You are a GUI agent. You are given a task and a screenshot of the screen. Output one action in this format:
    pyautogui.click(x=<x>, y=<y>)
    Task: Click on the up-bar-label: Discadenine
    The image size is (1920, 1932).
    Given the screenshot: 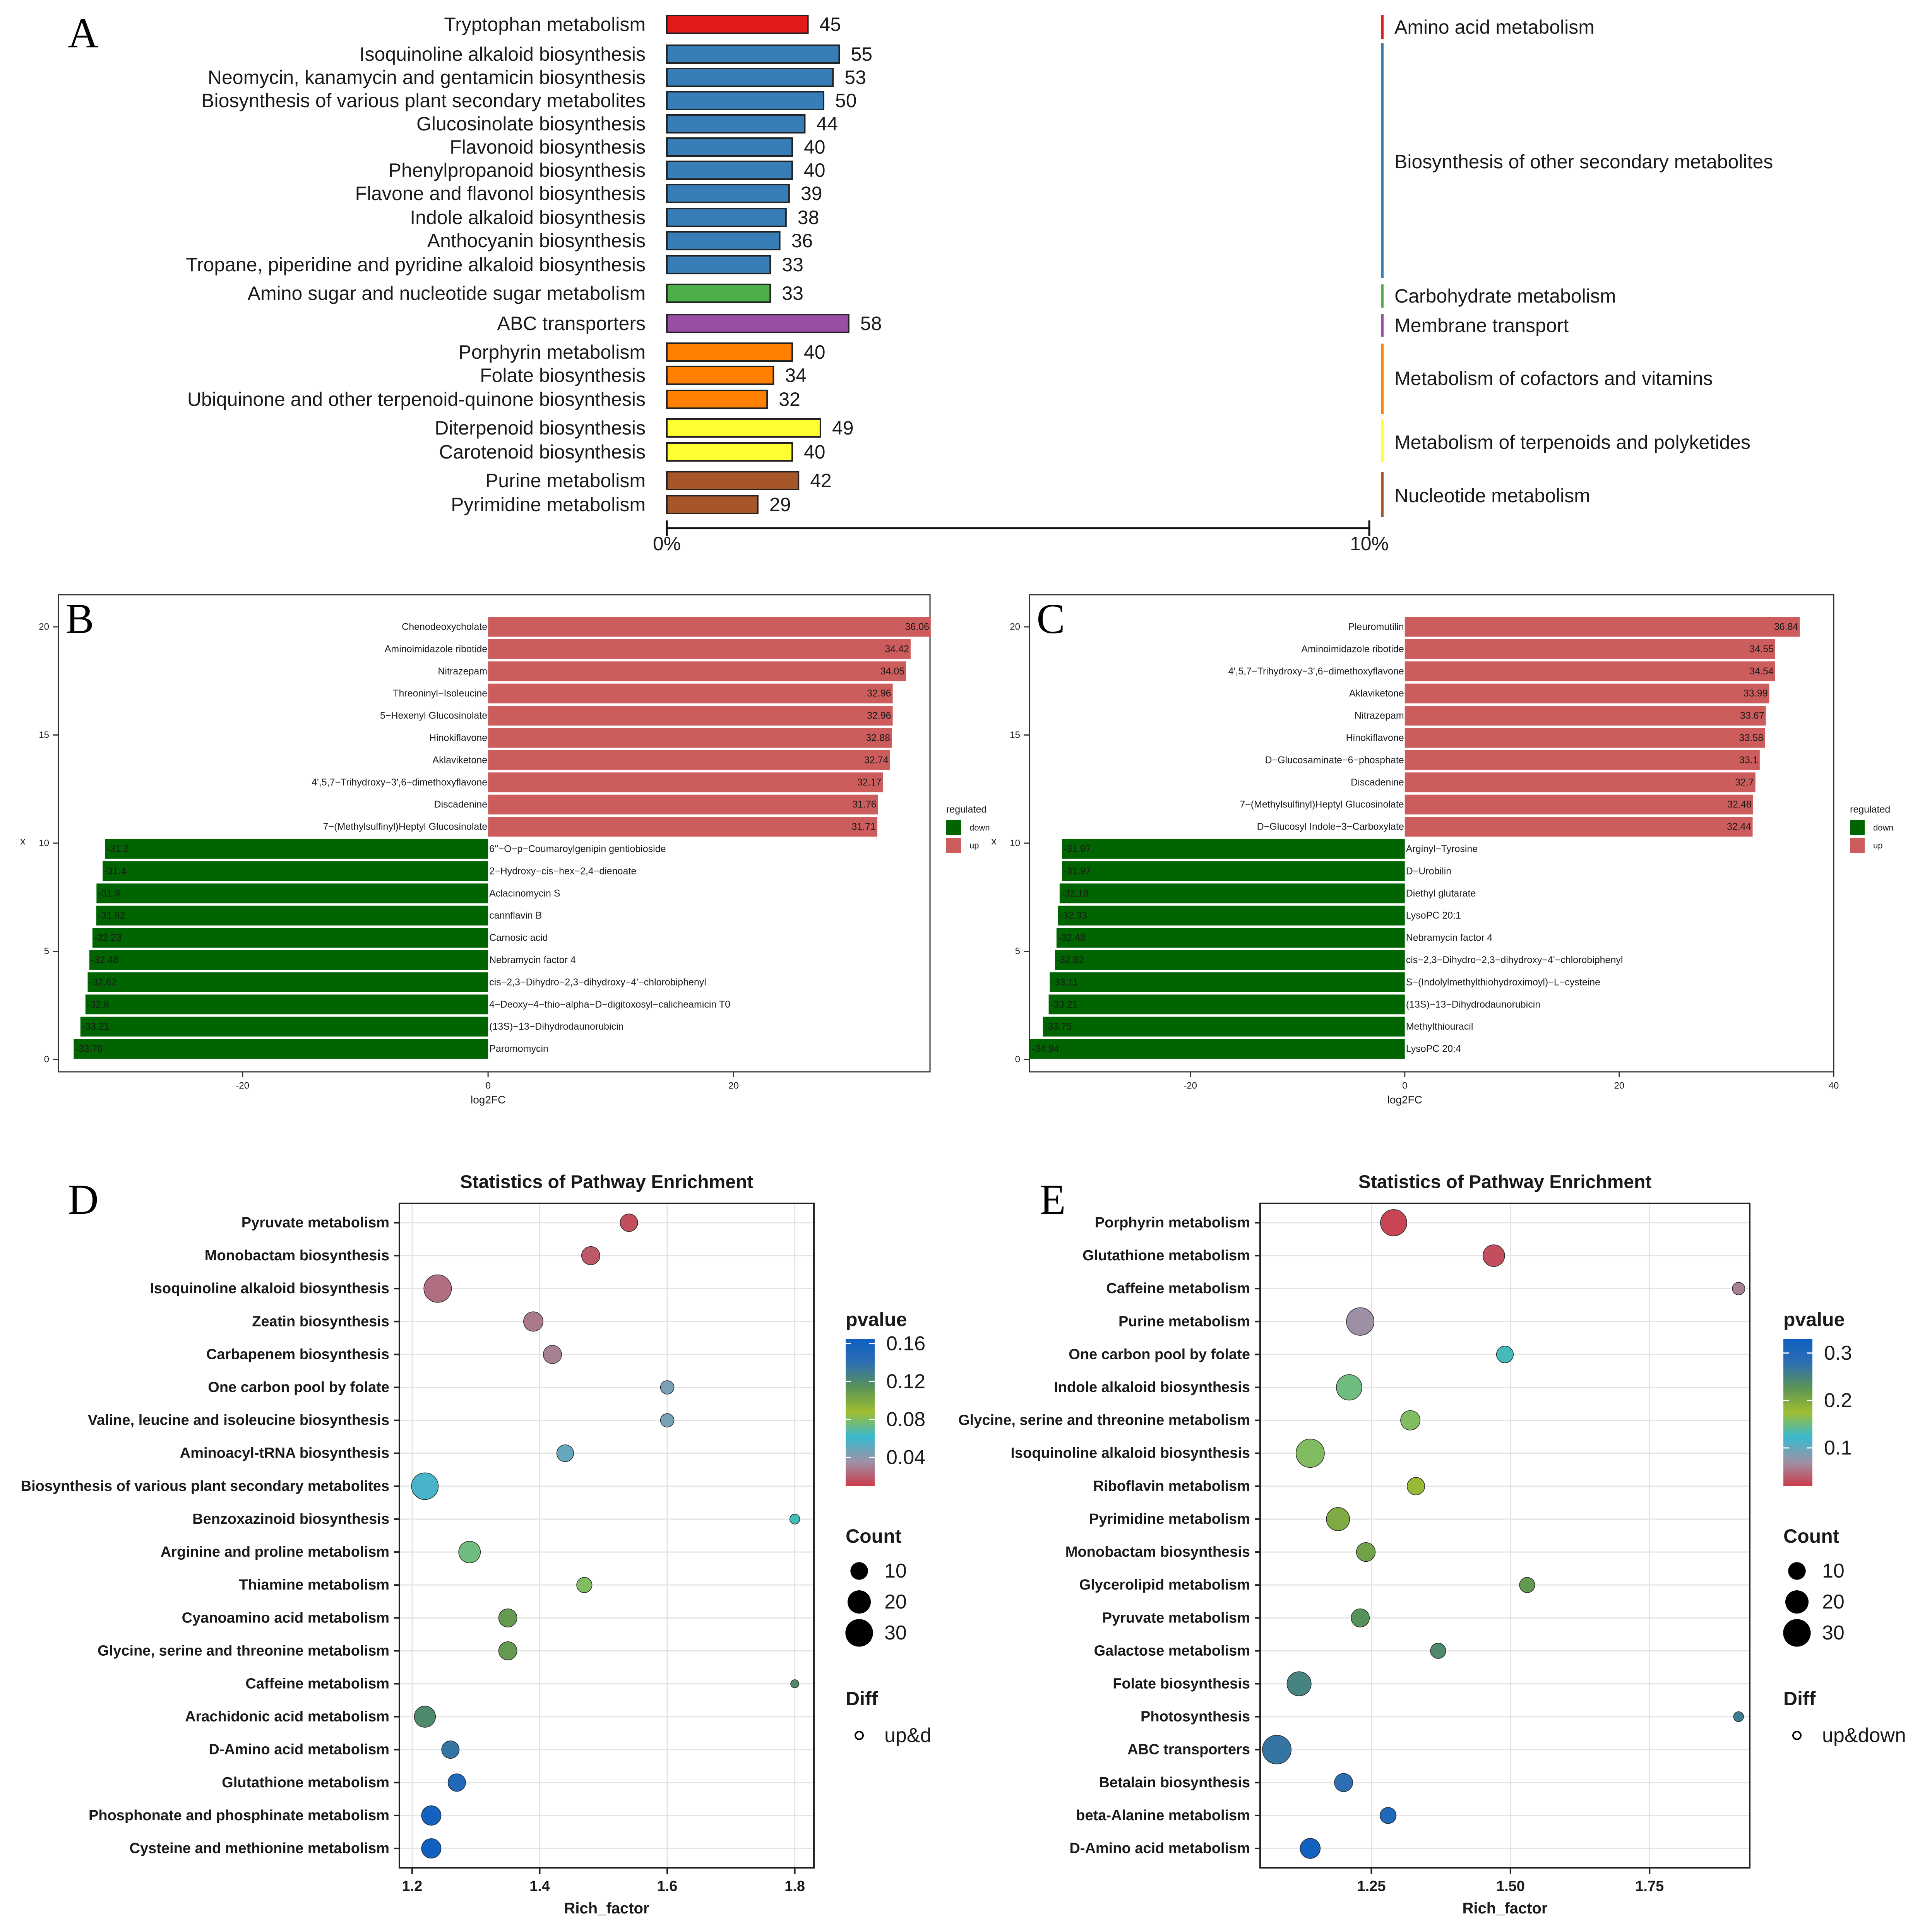 What is the action you would take?
    pyautogui.click(x=1377, y=782)
    